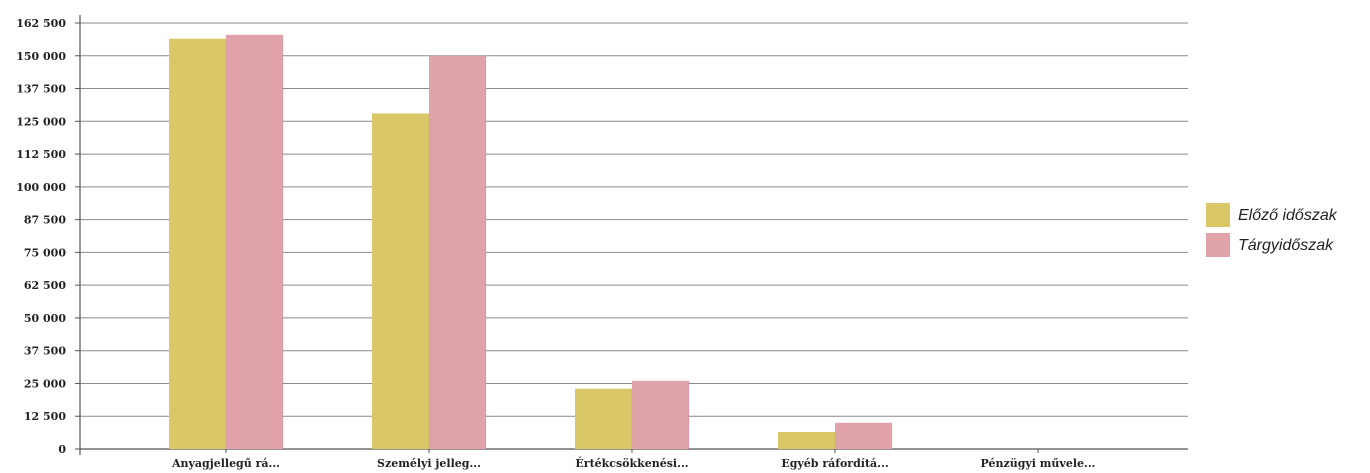 This screenshot has width=1370, height=473. What do you see at coordinates (45, 318) in the screenshot?
I see `y-tick-label: 50 000` at bounding box center [45, 318].